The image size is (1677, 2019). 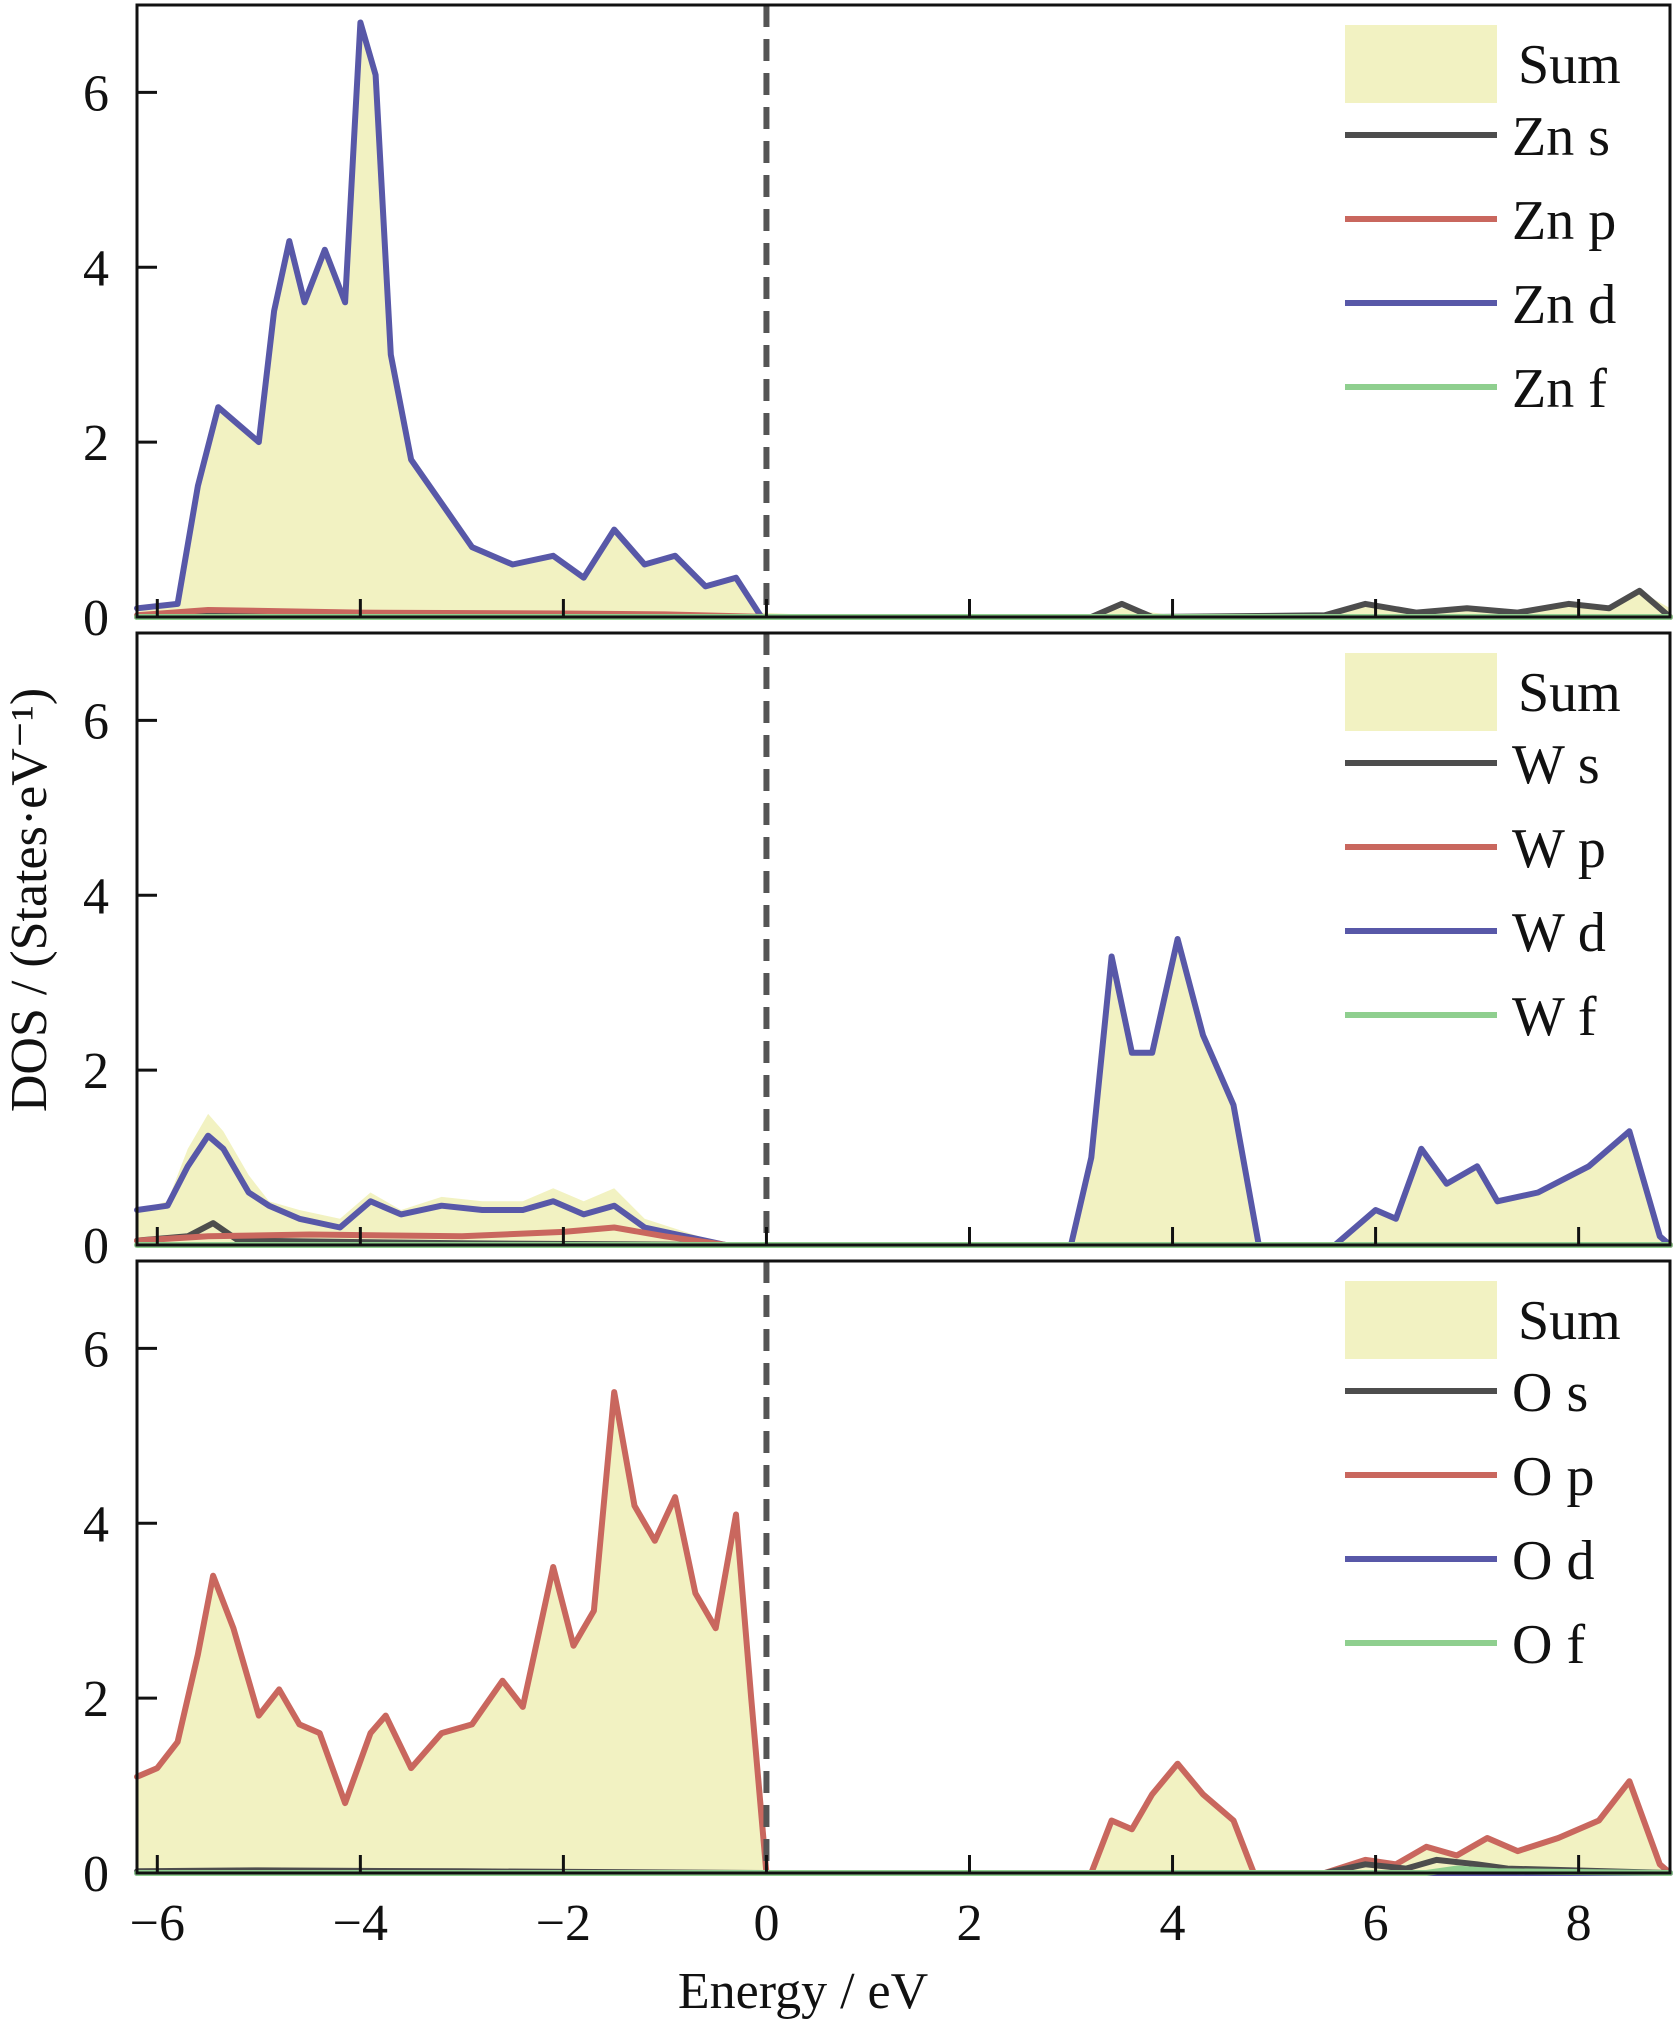 What do you see at coordinates (1564, 305) in the screenshot?
I see `legend-label: Zn d` at bounding box center [1564, 305].